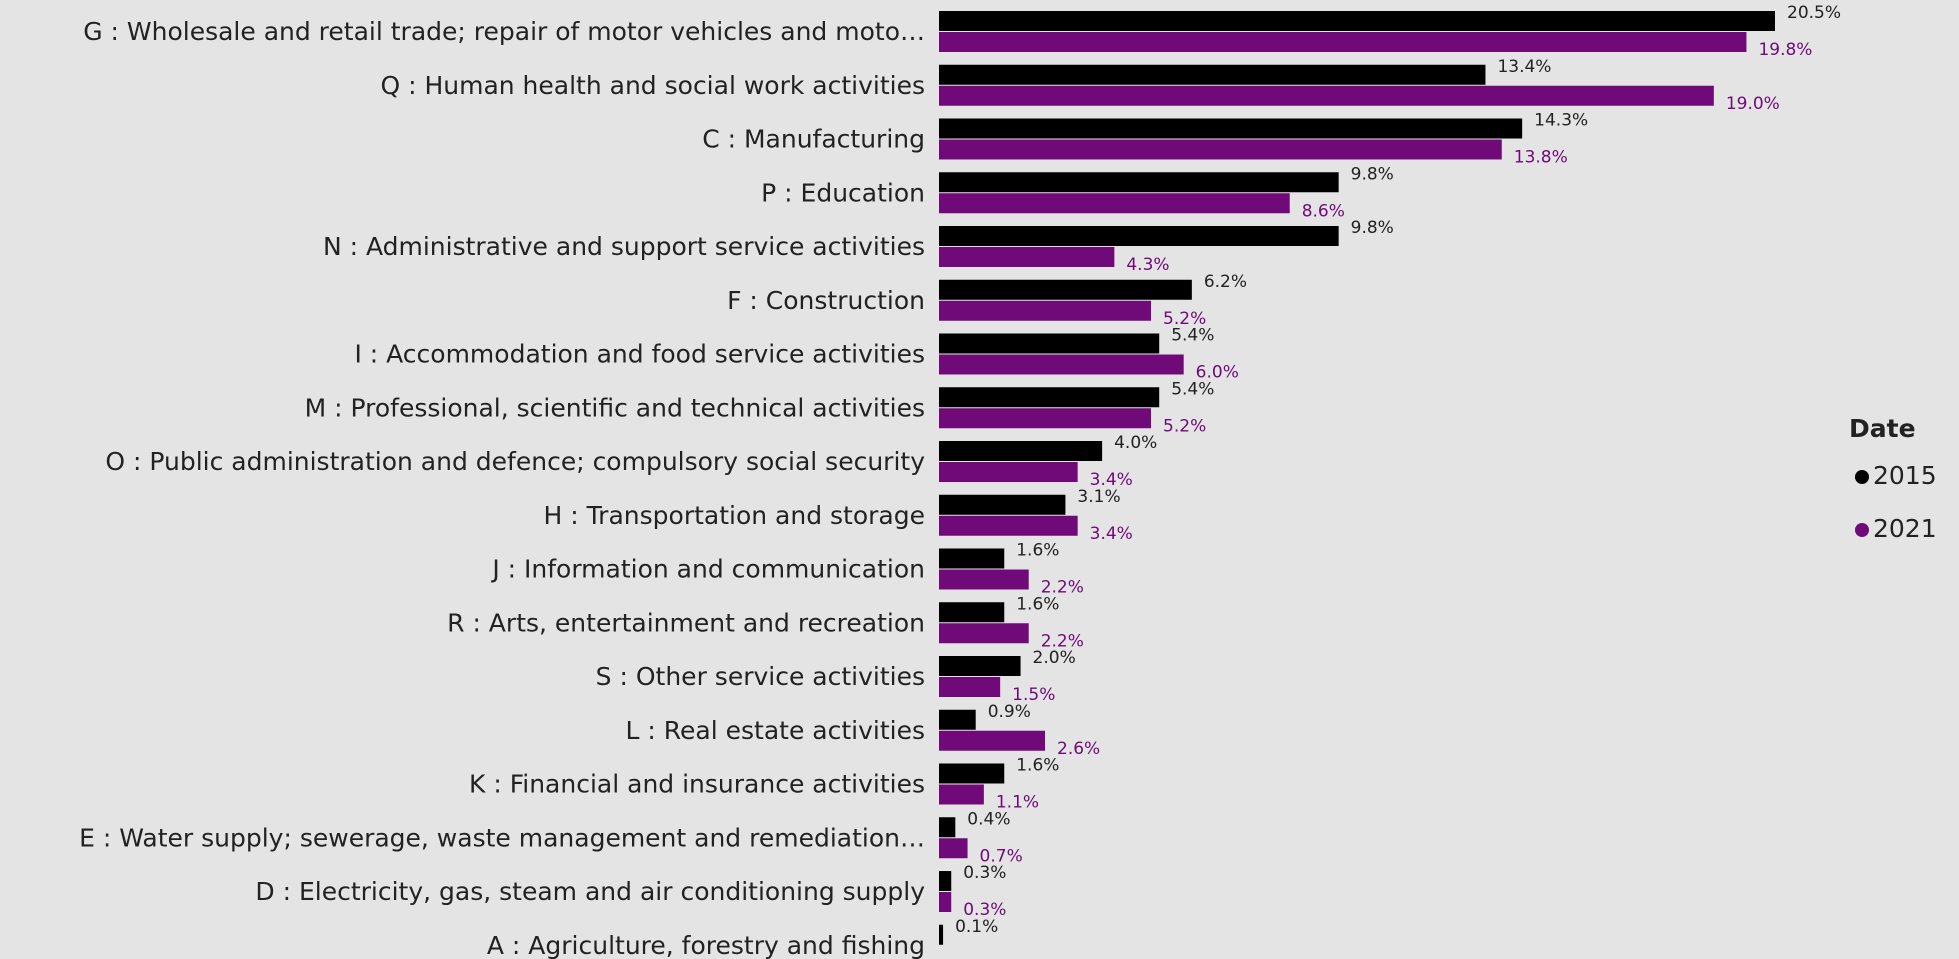  Describe the element at coordinates (1524, 67) in the screenshot. I see `value-label: 13.4%` at that location.